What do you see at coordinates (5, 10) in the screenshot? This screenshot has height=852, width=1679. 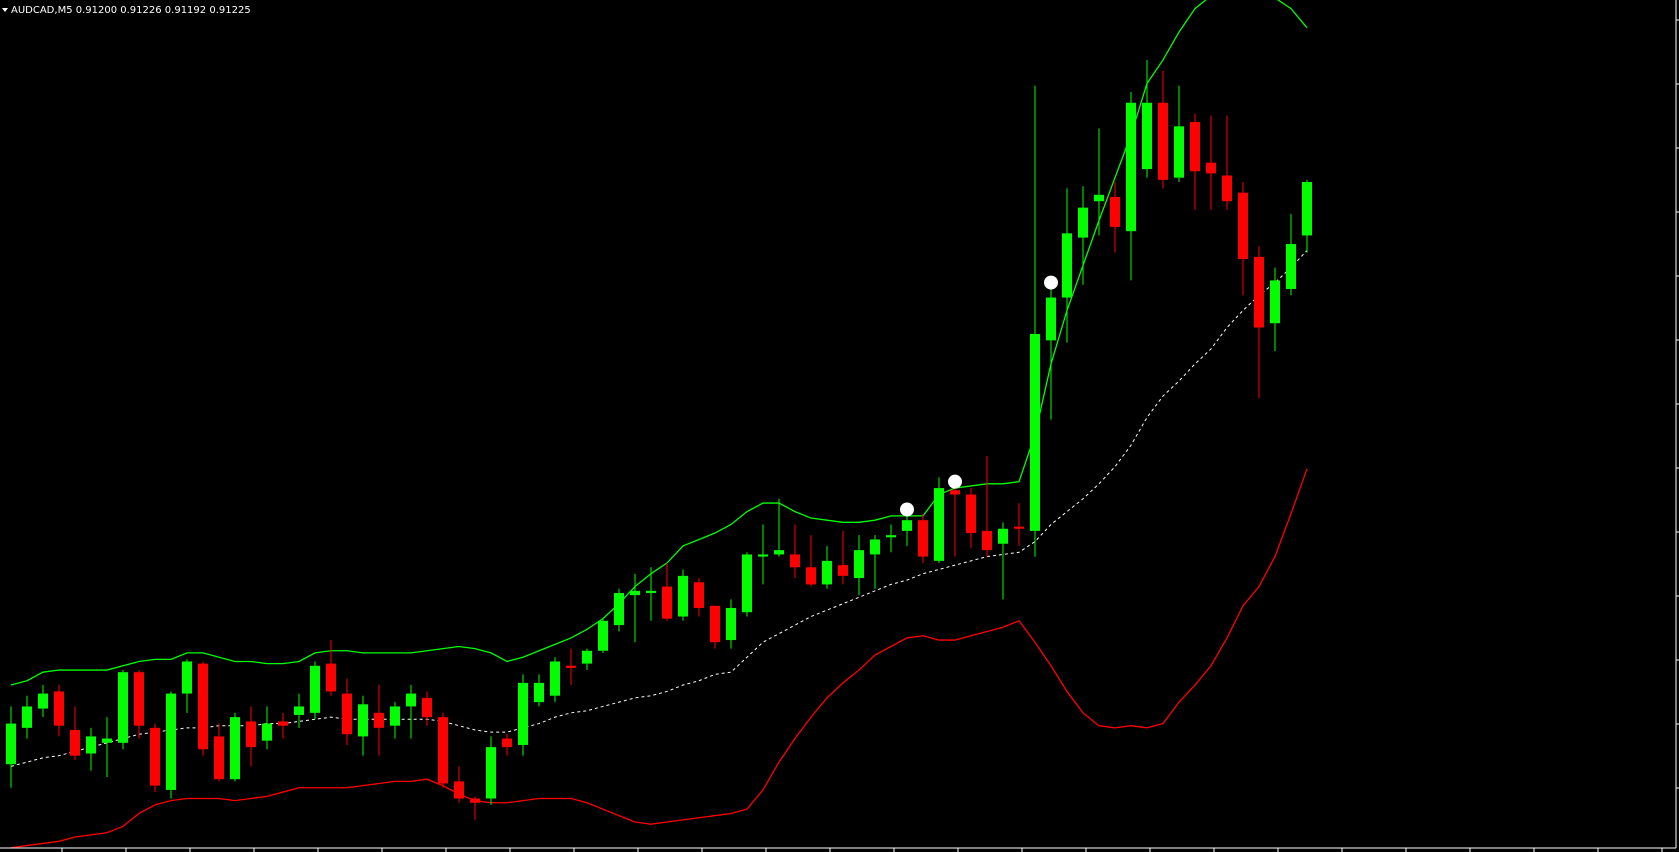 I see `menu-triangle` at bounding box center [5, 10].